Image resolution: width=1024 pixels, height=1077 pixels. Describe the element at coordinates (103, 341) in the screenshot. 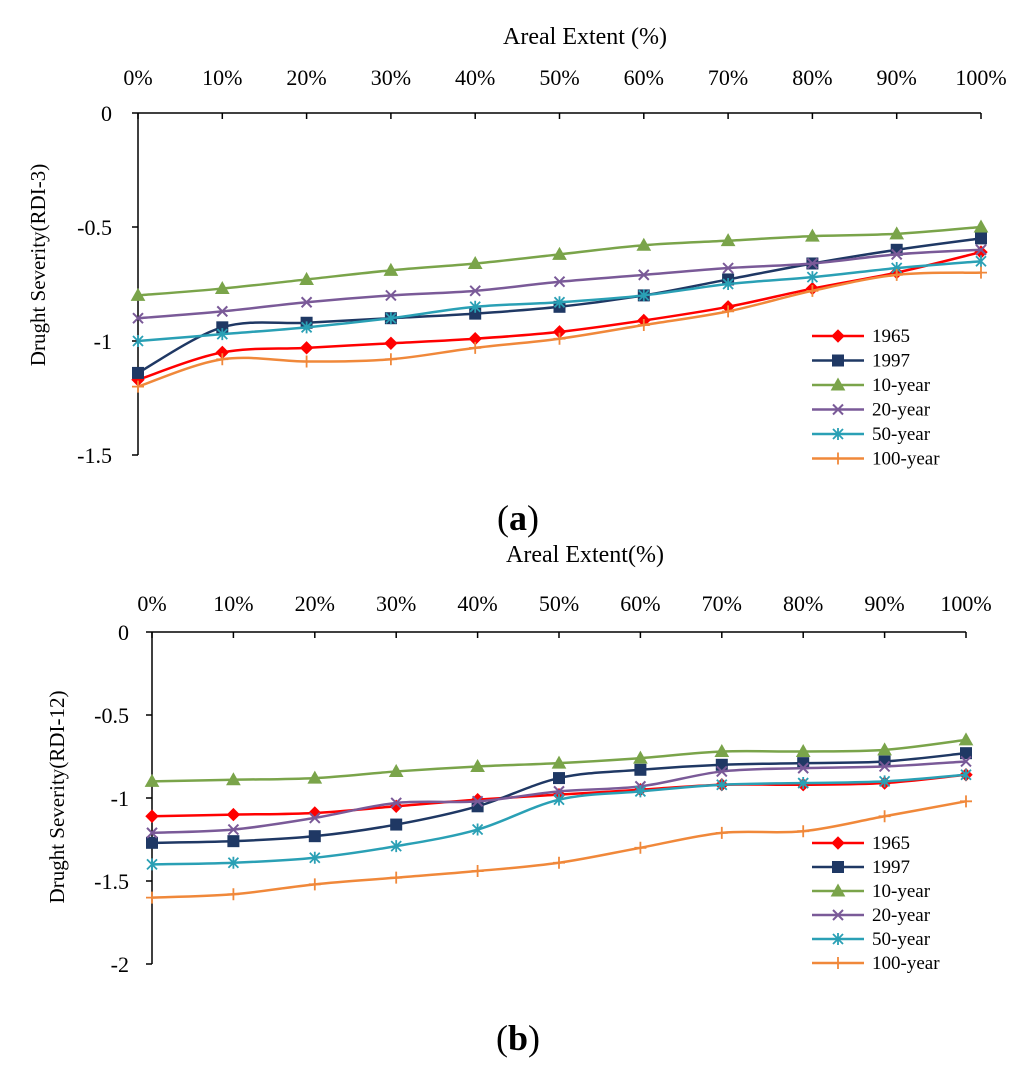

I see `y-tick-label: -1` at that location.